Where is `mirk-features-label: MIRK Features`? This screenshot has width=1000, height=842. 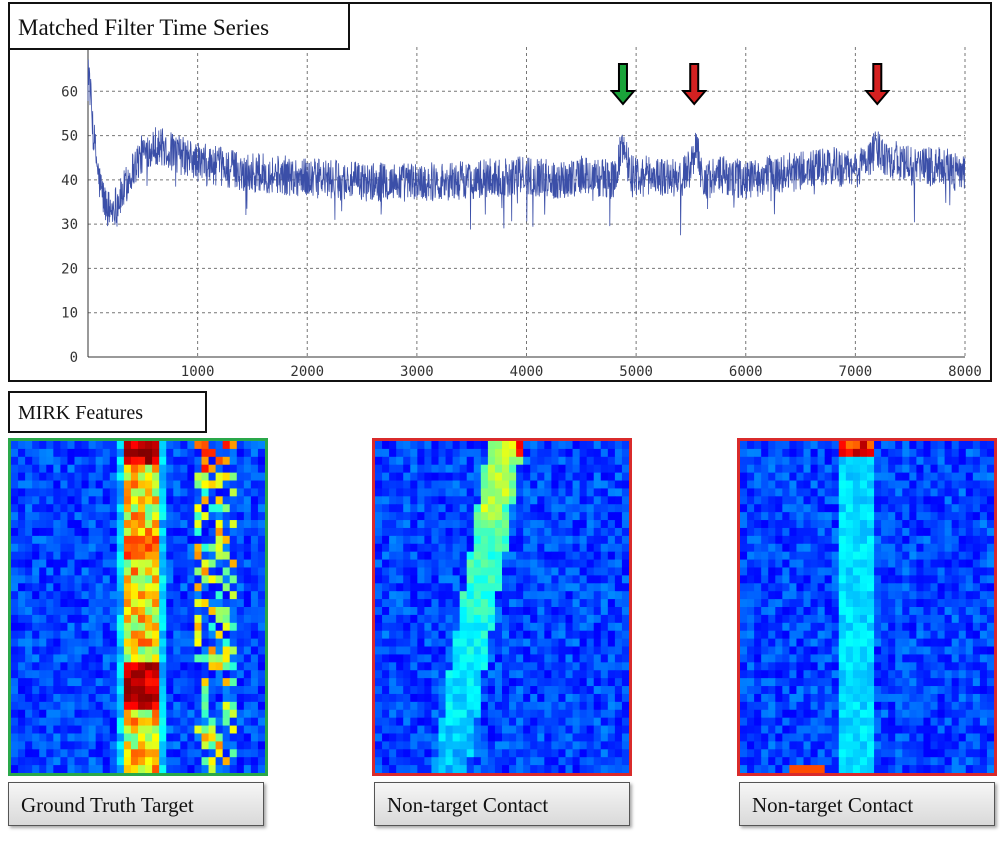 mirk-features-label: MIRK Features is located at coordinates (107, 412).